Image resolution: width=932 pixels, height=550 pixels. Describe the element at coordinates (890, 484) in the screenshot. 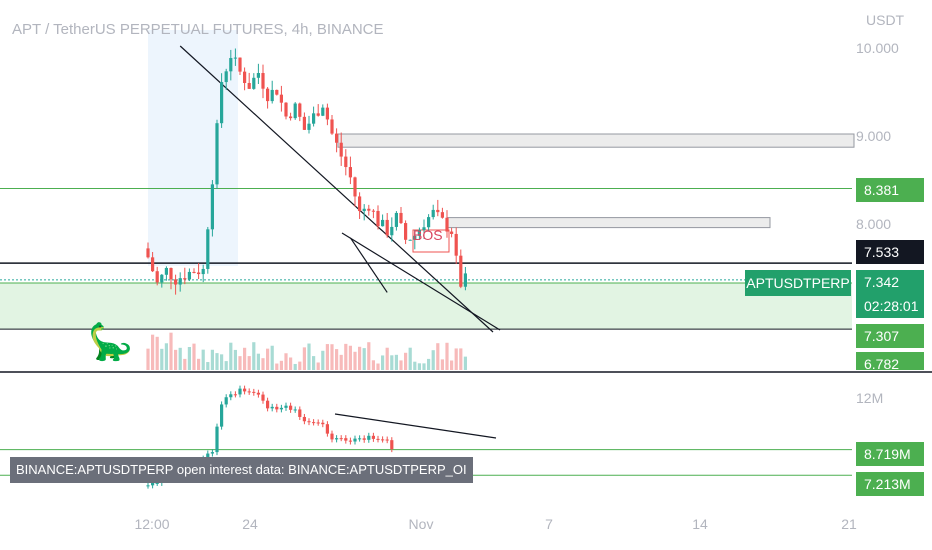

I see `oi-badge-lower: 7.213M` at that location.